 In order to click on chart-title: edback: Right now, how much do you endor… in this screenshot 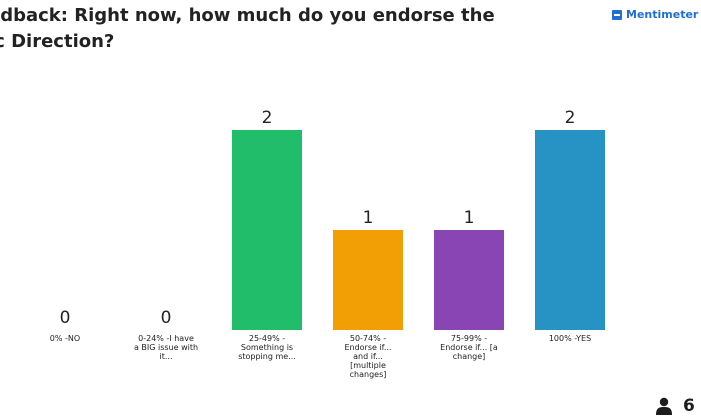, I will do `click(247, 28)`.